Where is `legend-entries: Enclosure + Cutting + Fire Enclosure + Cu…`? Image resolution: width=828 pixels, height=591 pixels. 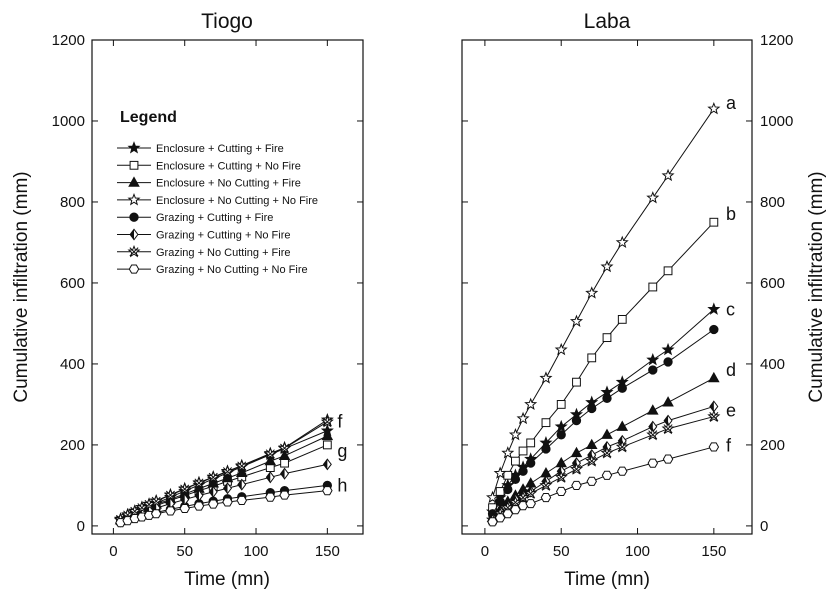 legend-entries: Enclosure + Cutting + Fire Enclosure + Cu… is located at coordinates (217, 208).